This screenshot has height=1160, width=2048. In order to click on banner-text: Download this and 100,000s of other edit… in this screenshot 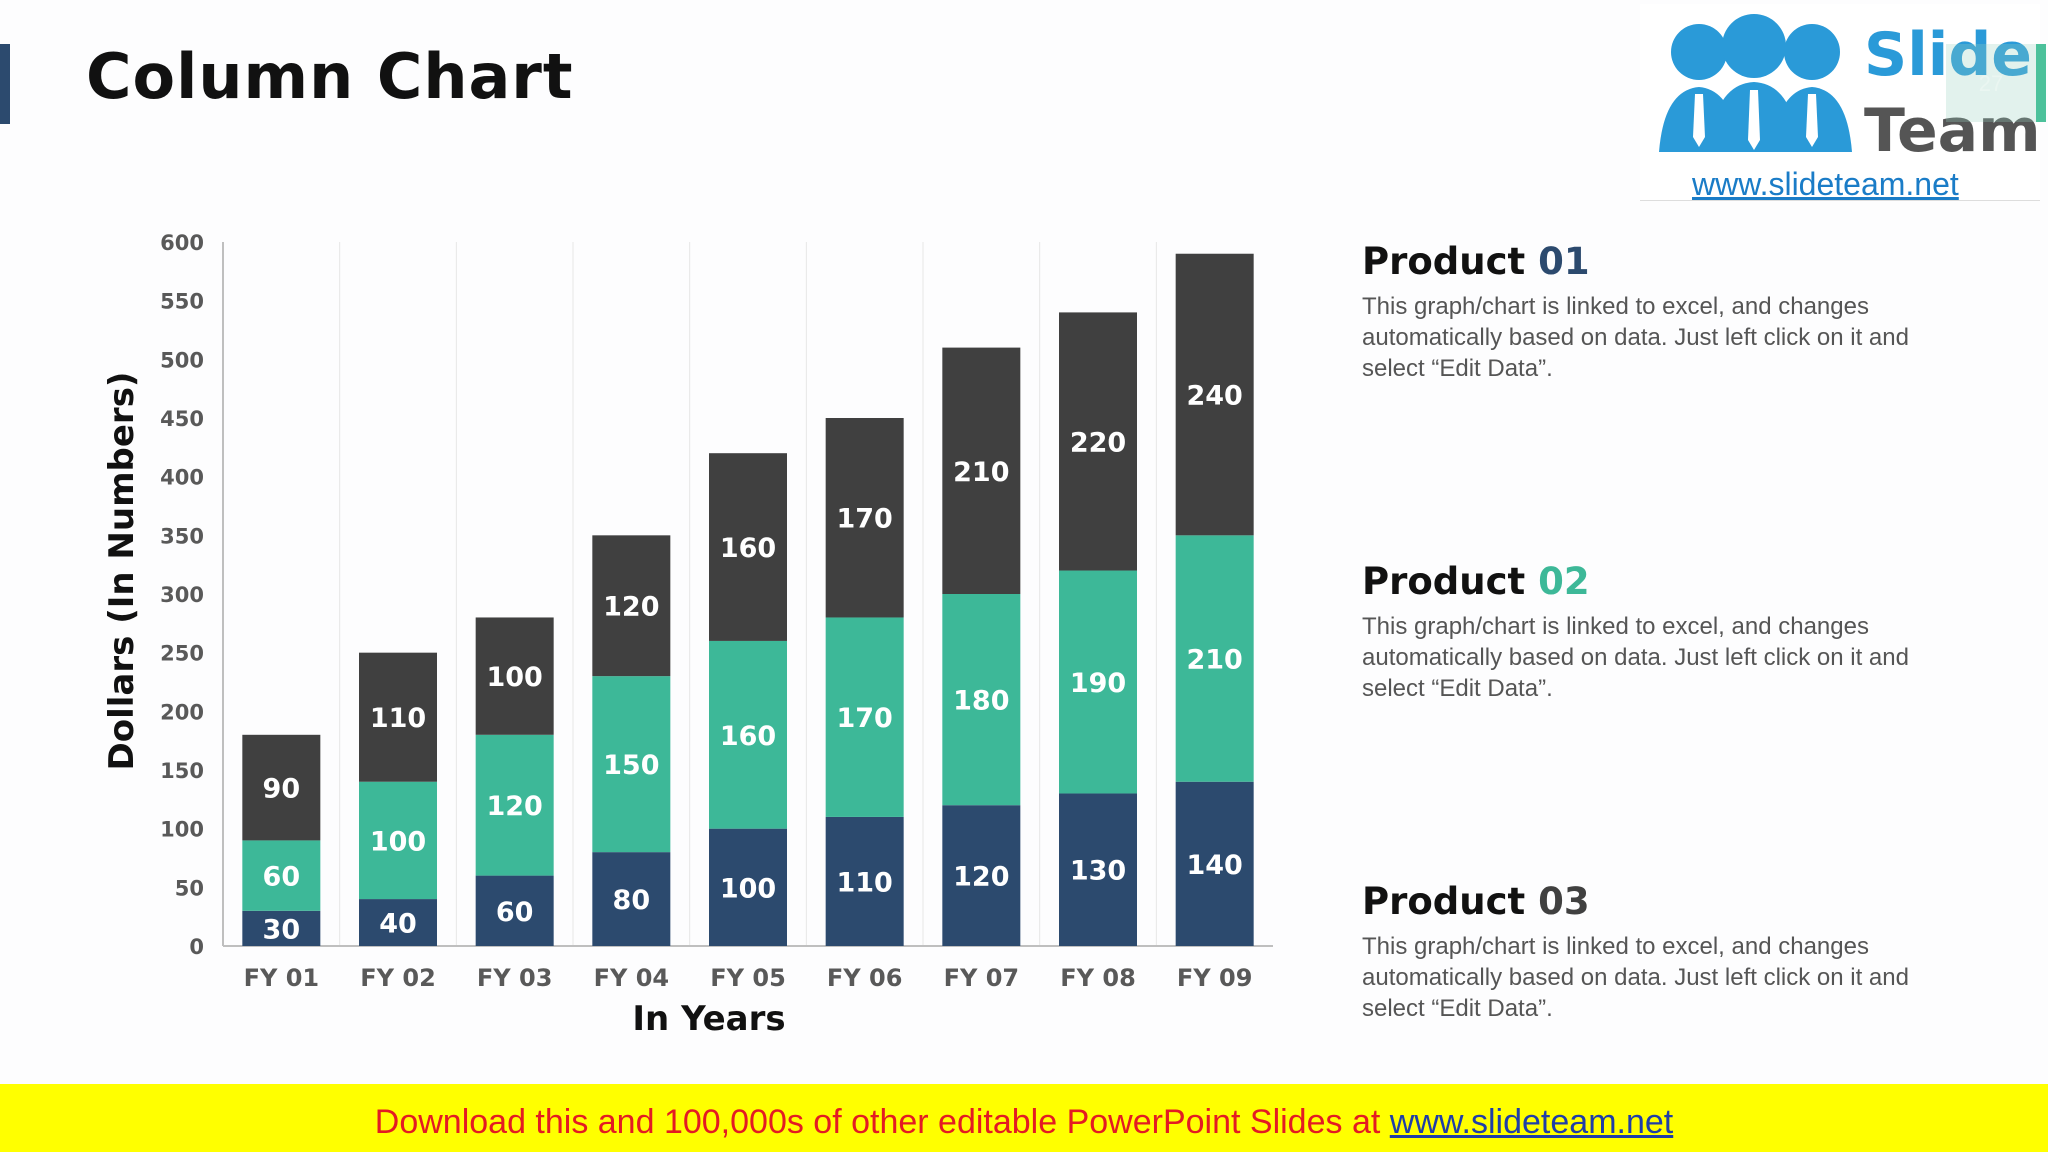, I will do `click(882, 1122)`.